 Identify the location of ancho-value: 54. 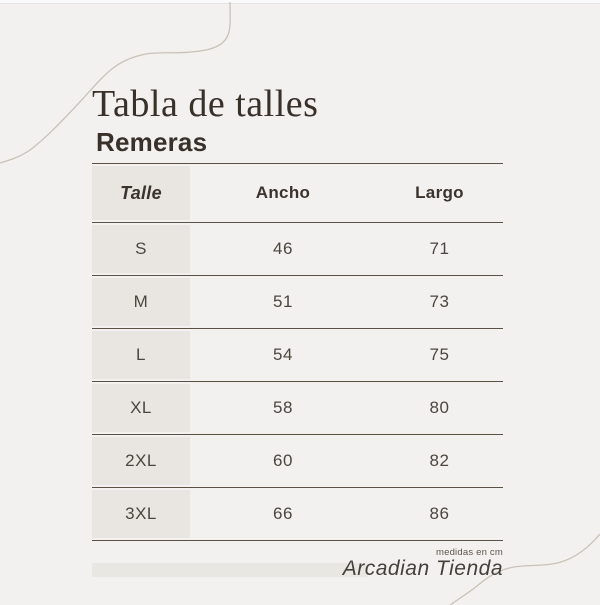
(283, 354).